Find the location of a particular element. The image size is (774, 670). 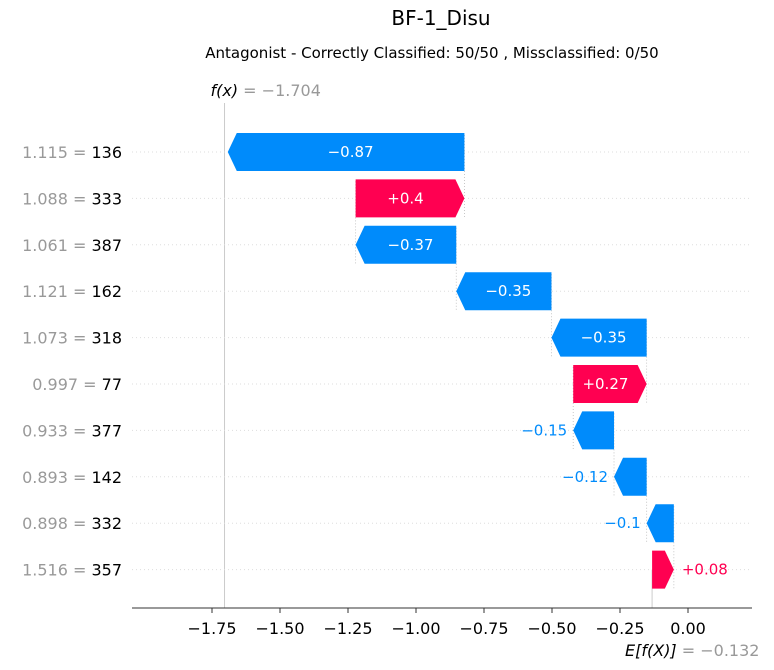

bar-value-label-387: −0.37 is located at coordinates (410, 245).